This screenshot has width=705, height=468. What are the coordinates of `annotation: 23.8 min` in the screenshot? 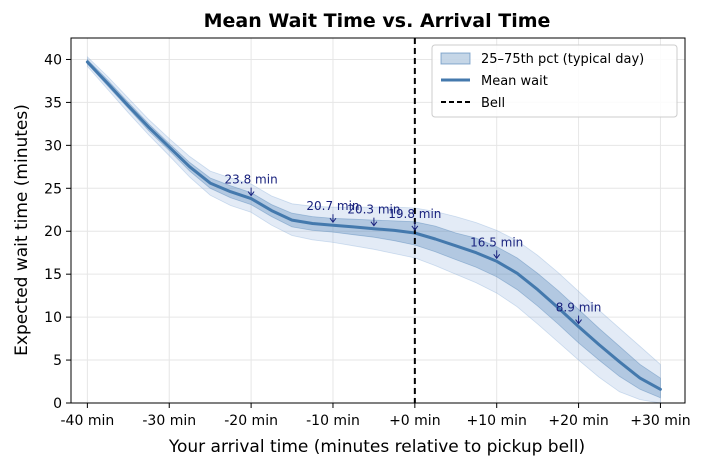 It's located at (251, 185).